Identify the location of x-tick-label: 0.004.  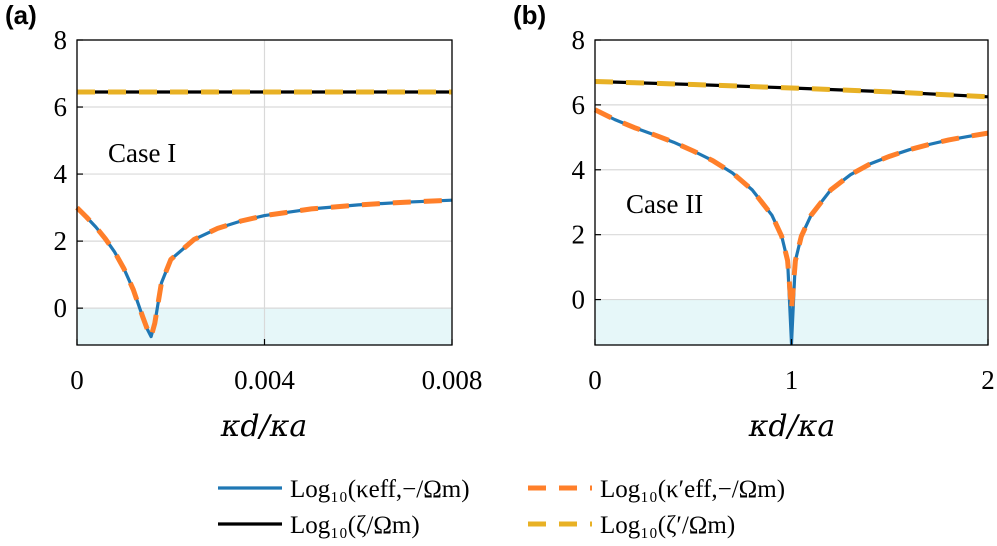
(264, 380).